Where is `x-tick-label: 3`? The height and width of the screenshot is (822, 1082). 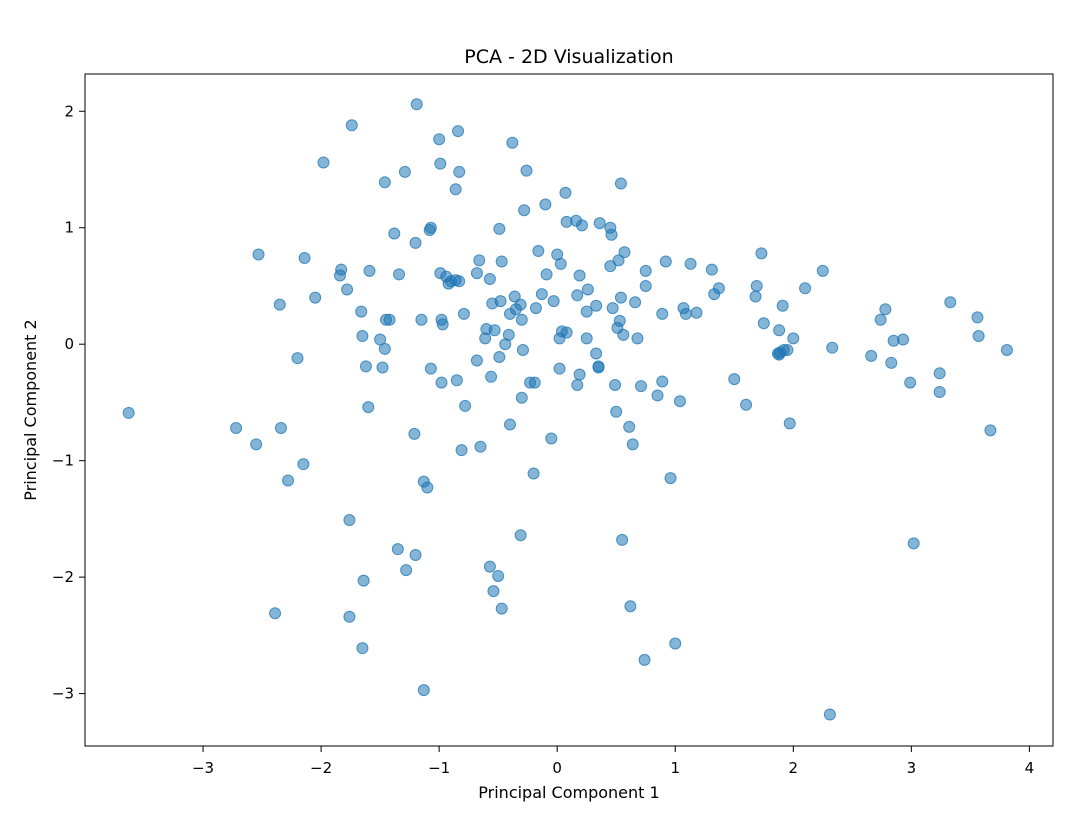 x-tick-label: 3 is located at coordinates (912, 768).